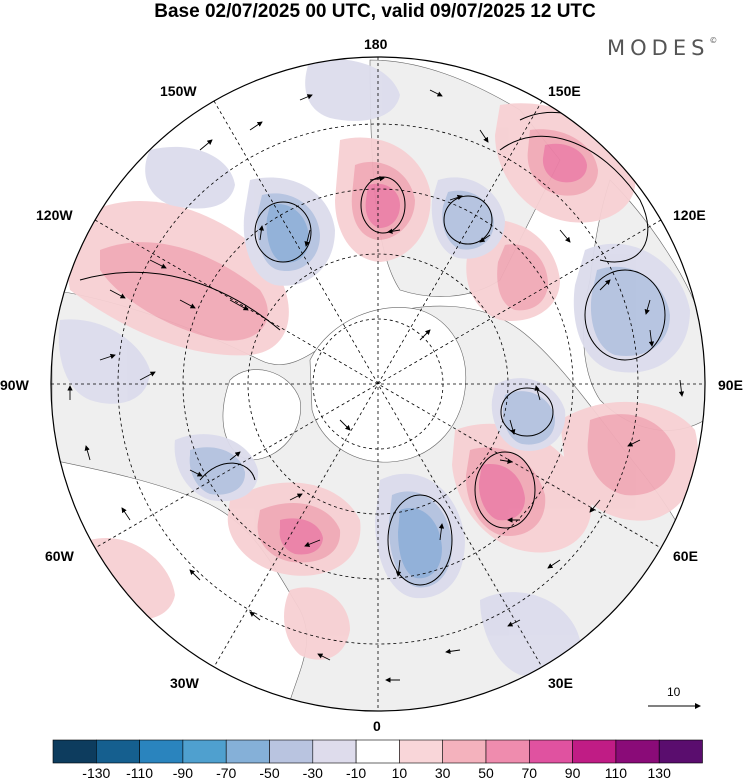 This screenshot has height=783, width=750. What do you see at coordinates (178, 91) in the screenshot?
I see `lon-label-150w: 150W` at bounding box center [178, 91].